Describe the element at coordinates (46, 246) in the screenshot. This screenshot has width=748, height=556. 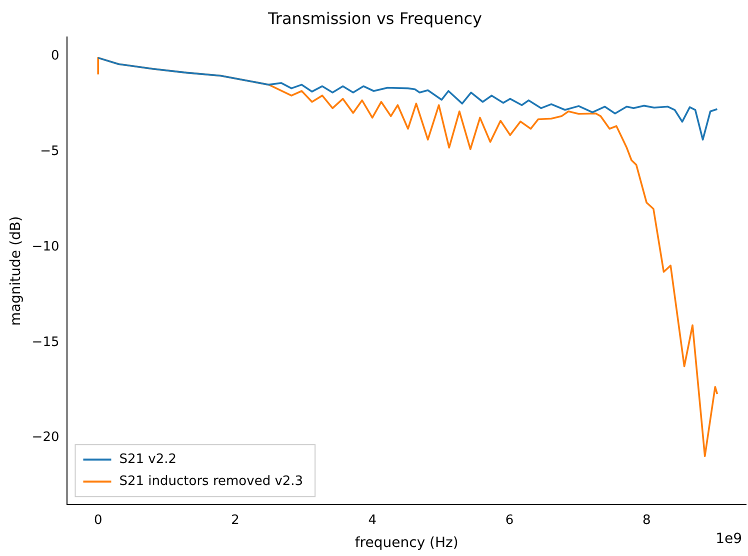
I see `y-tick-label: −10` at that location.